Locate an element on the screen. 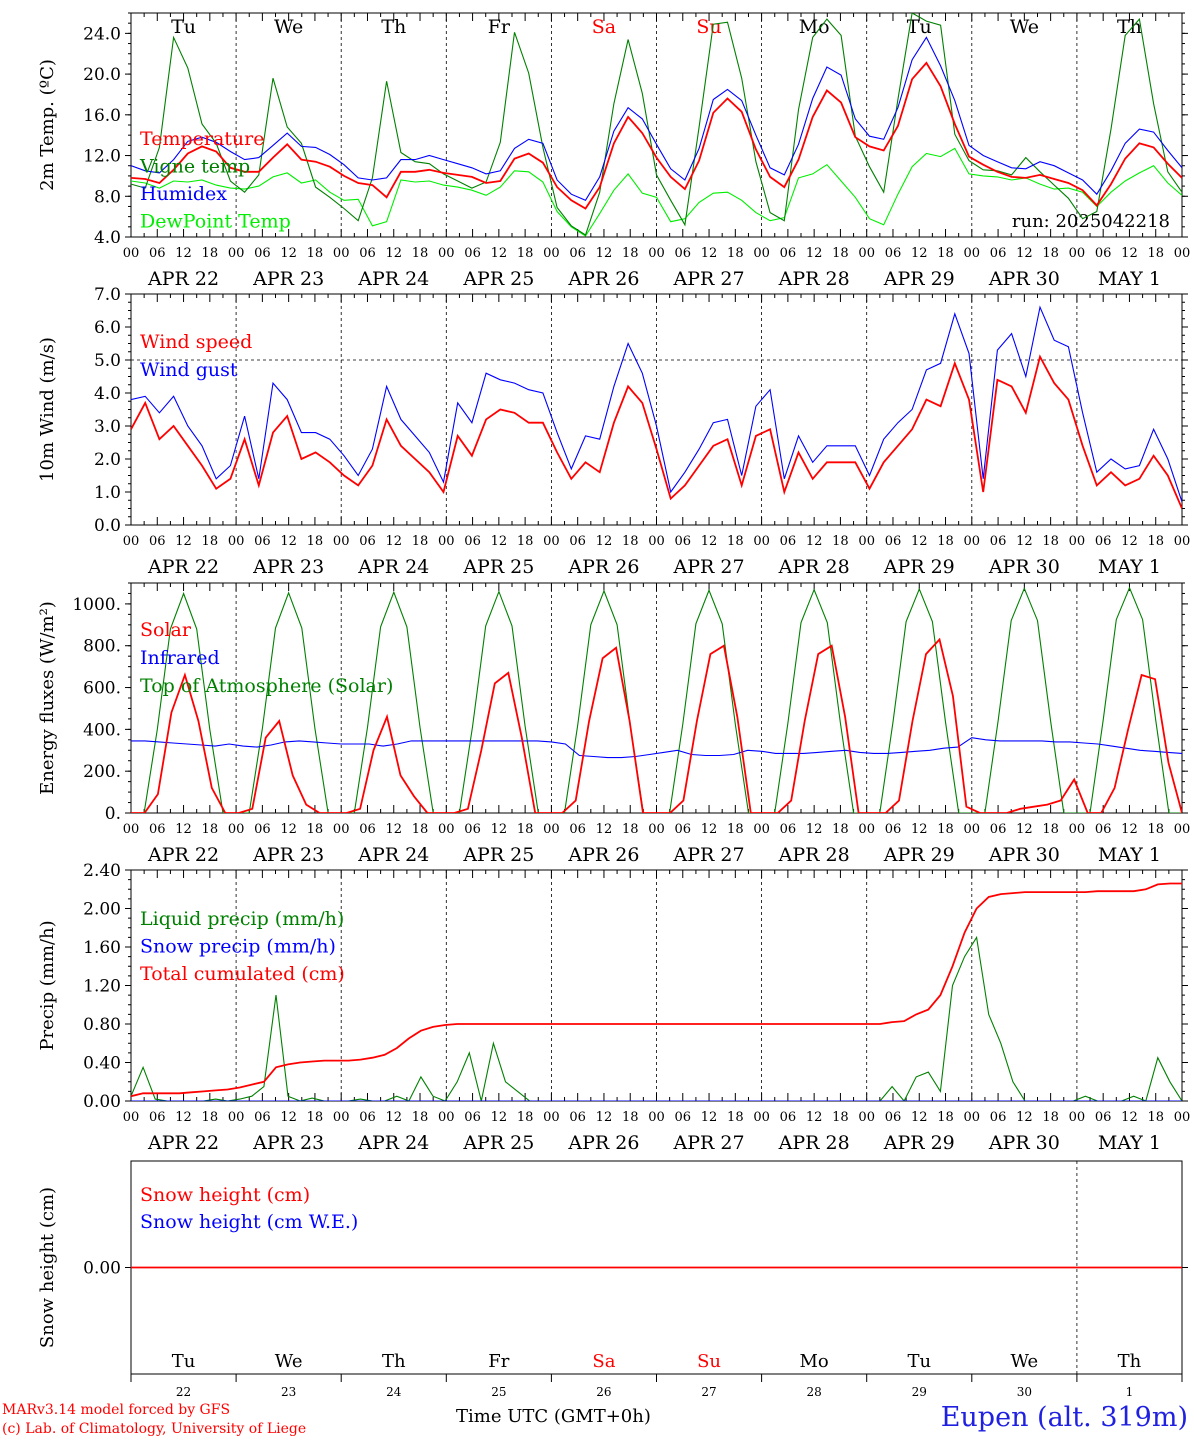  day-number-label: 23 is located at coordinates (288, 1392).